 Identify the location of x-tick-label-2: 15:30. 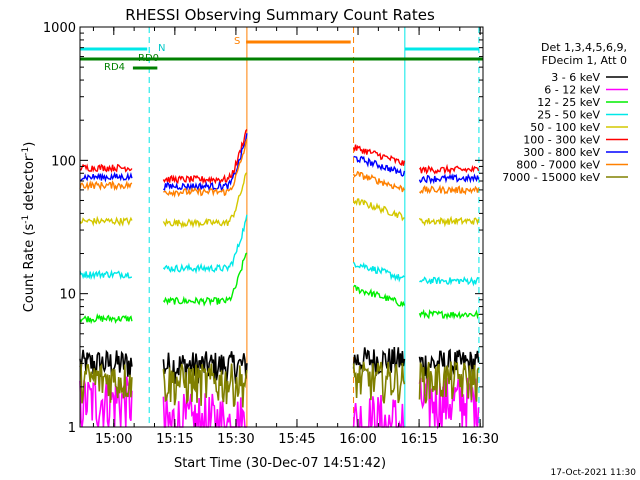
(235, 439).